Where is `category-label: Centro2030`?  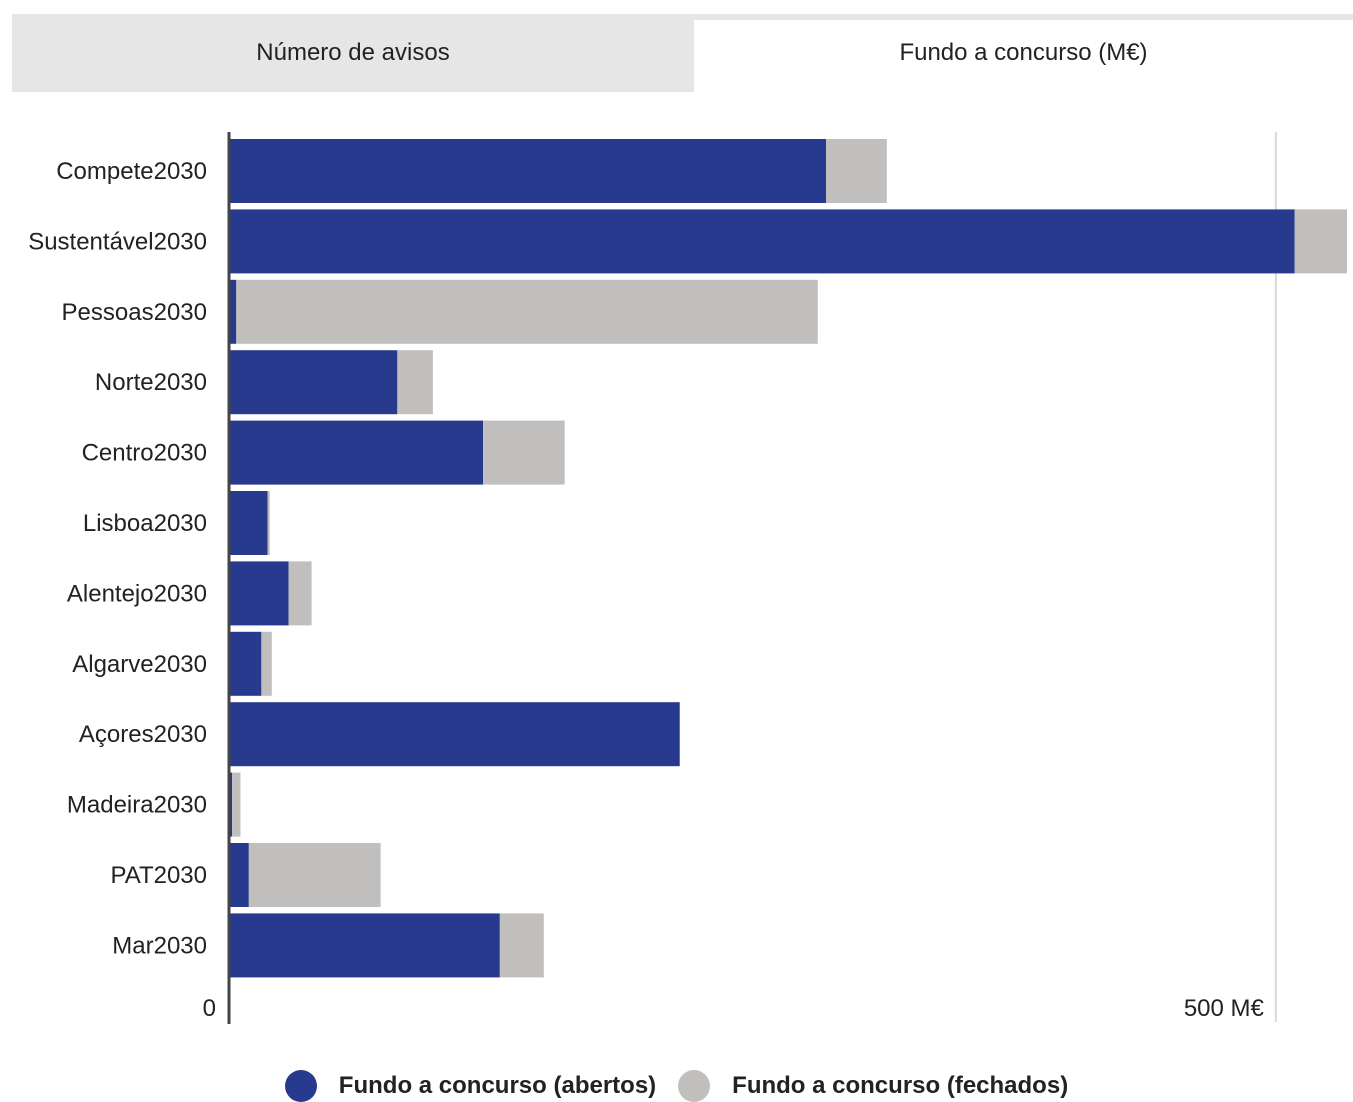
category-label: Centro2030 is located at coordinates (144, 453).